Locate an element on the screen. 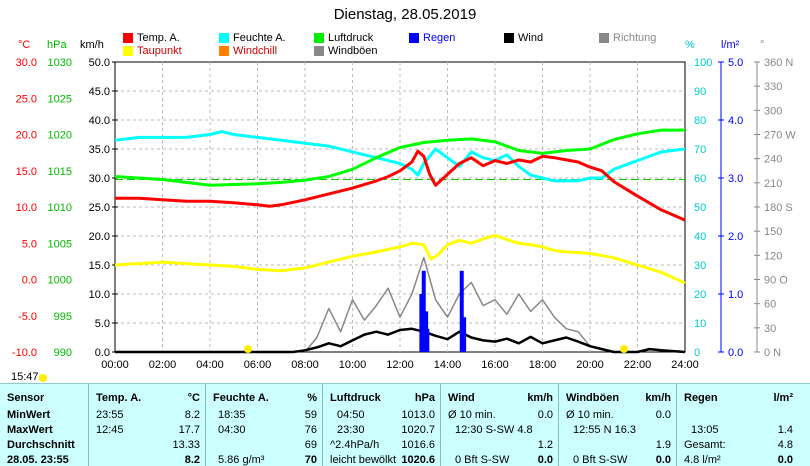 Image resolution: width=810 pixels, height=466 pixels. series-taupunkt is located at coordinates (400, 259).